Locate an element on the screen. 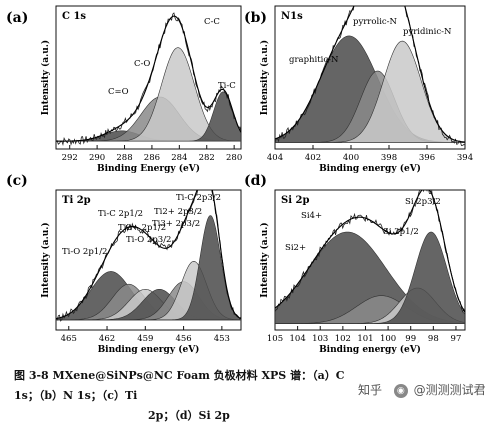 This screenshot has width=502, height=426. peak-label-pyridinic-n: pyridinic-N is located at coordinates (427, 32).